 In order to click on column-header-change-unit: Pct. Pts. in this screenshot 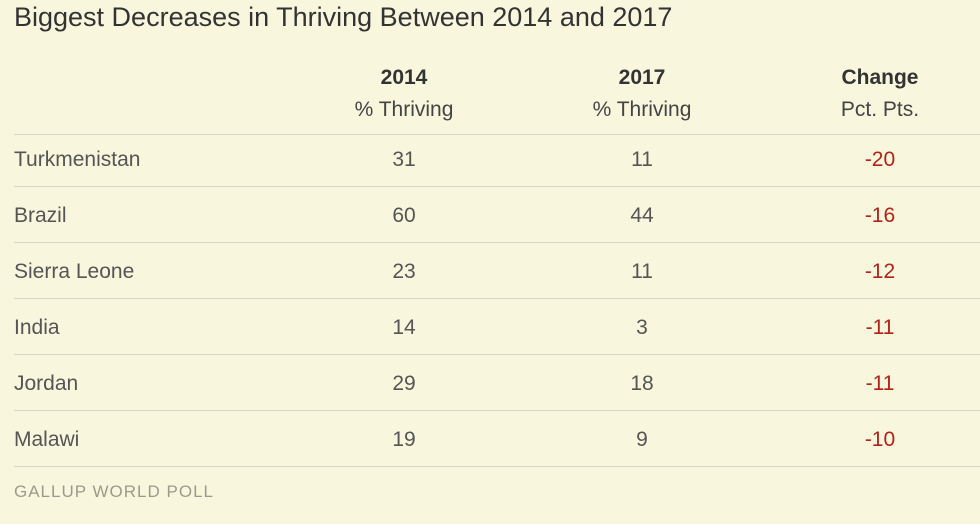, I will do `click(880, 109)`.